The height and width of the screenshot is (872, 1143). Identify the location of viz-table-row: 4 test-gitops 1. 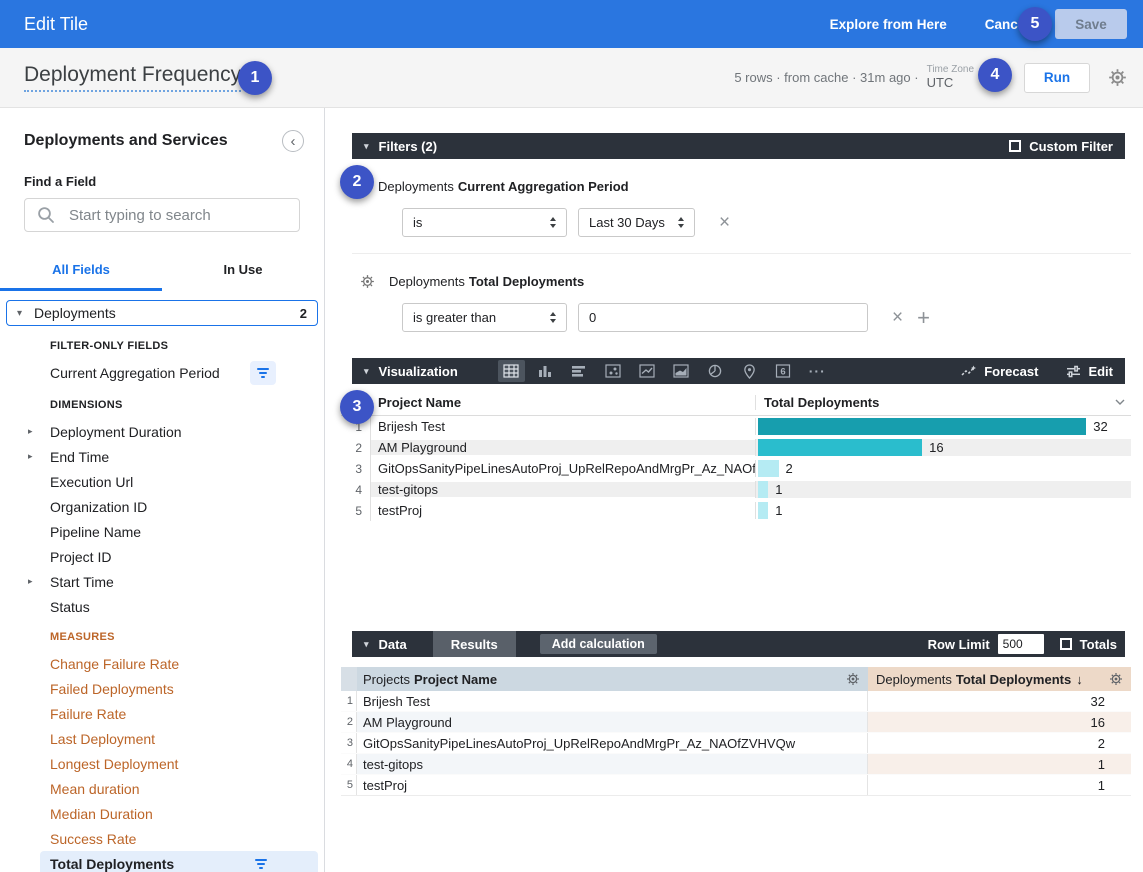
(736, 489).